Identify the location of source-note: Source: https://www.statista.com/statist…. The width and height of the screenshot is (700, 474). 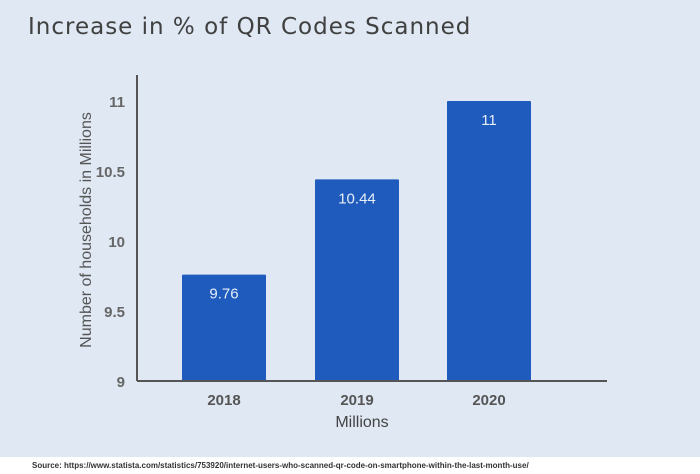
(280, 465).